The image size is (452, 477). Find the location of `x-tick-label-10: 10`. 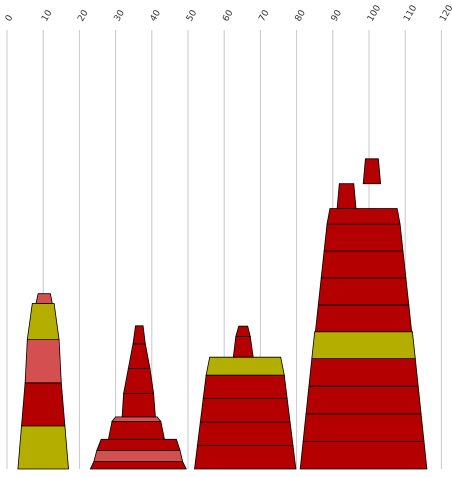

x-tick-label-10: 10 is located at coordinates (47, 15).